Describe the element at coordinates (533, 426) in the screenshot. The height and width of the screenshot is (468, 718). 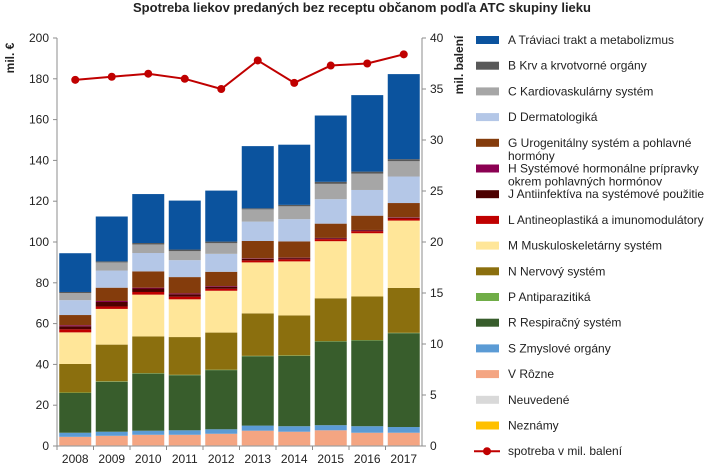
I see `legend-label: Neznámy` at that location.